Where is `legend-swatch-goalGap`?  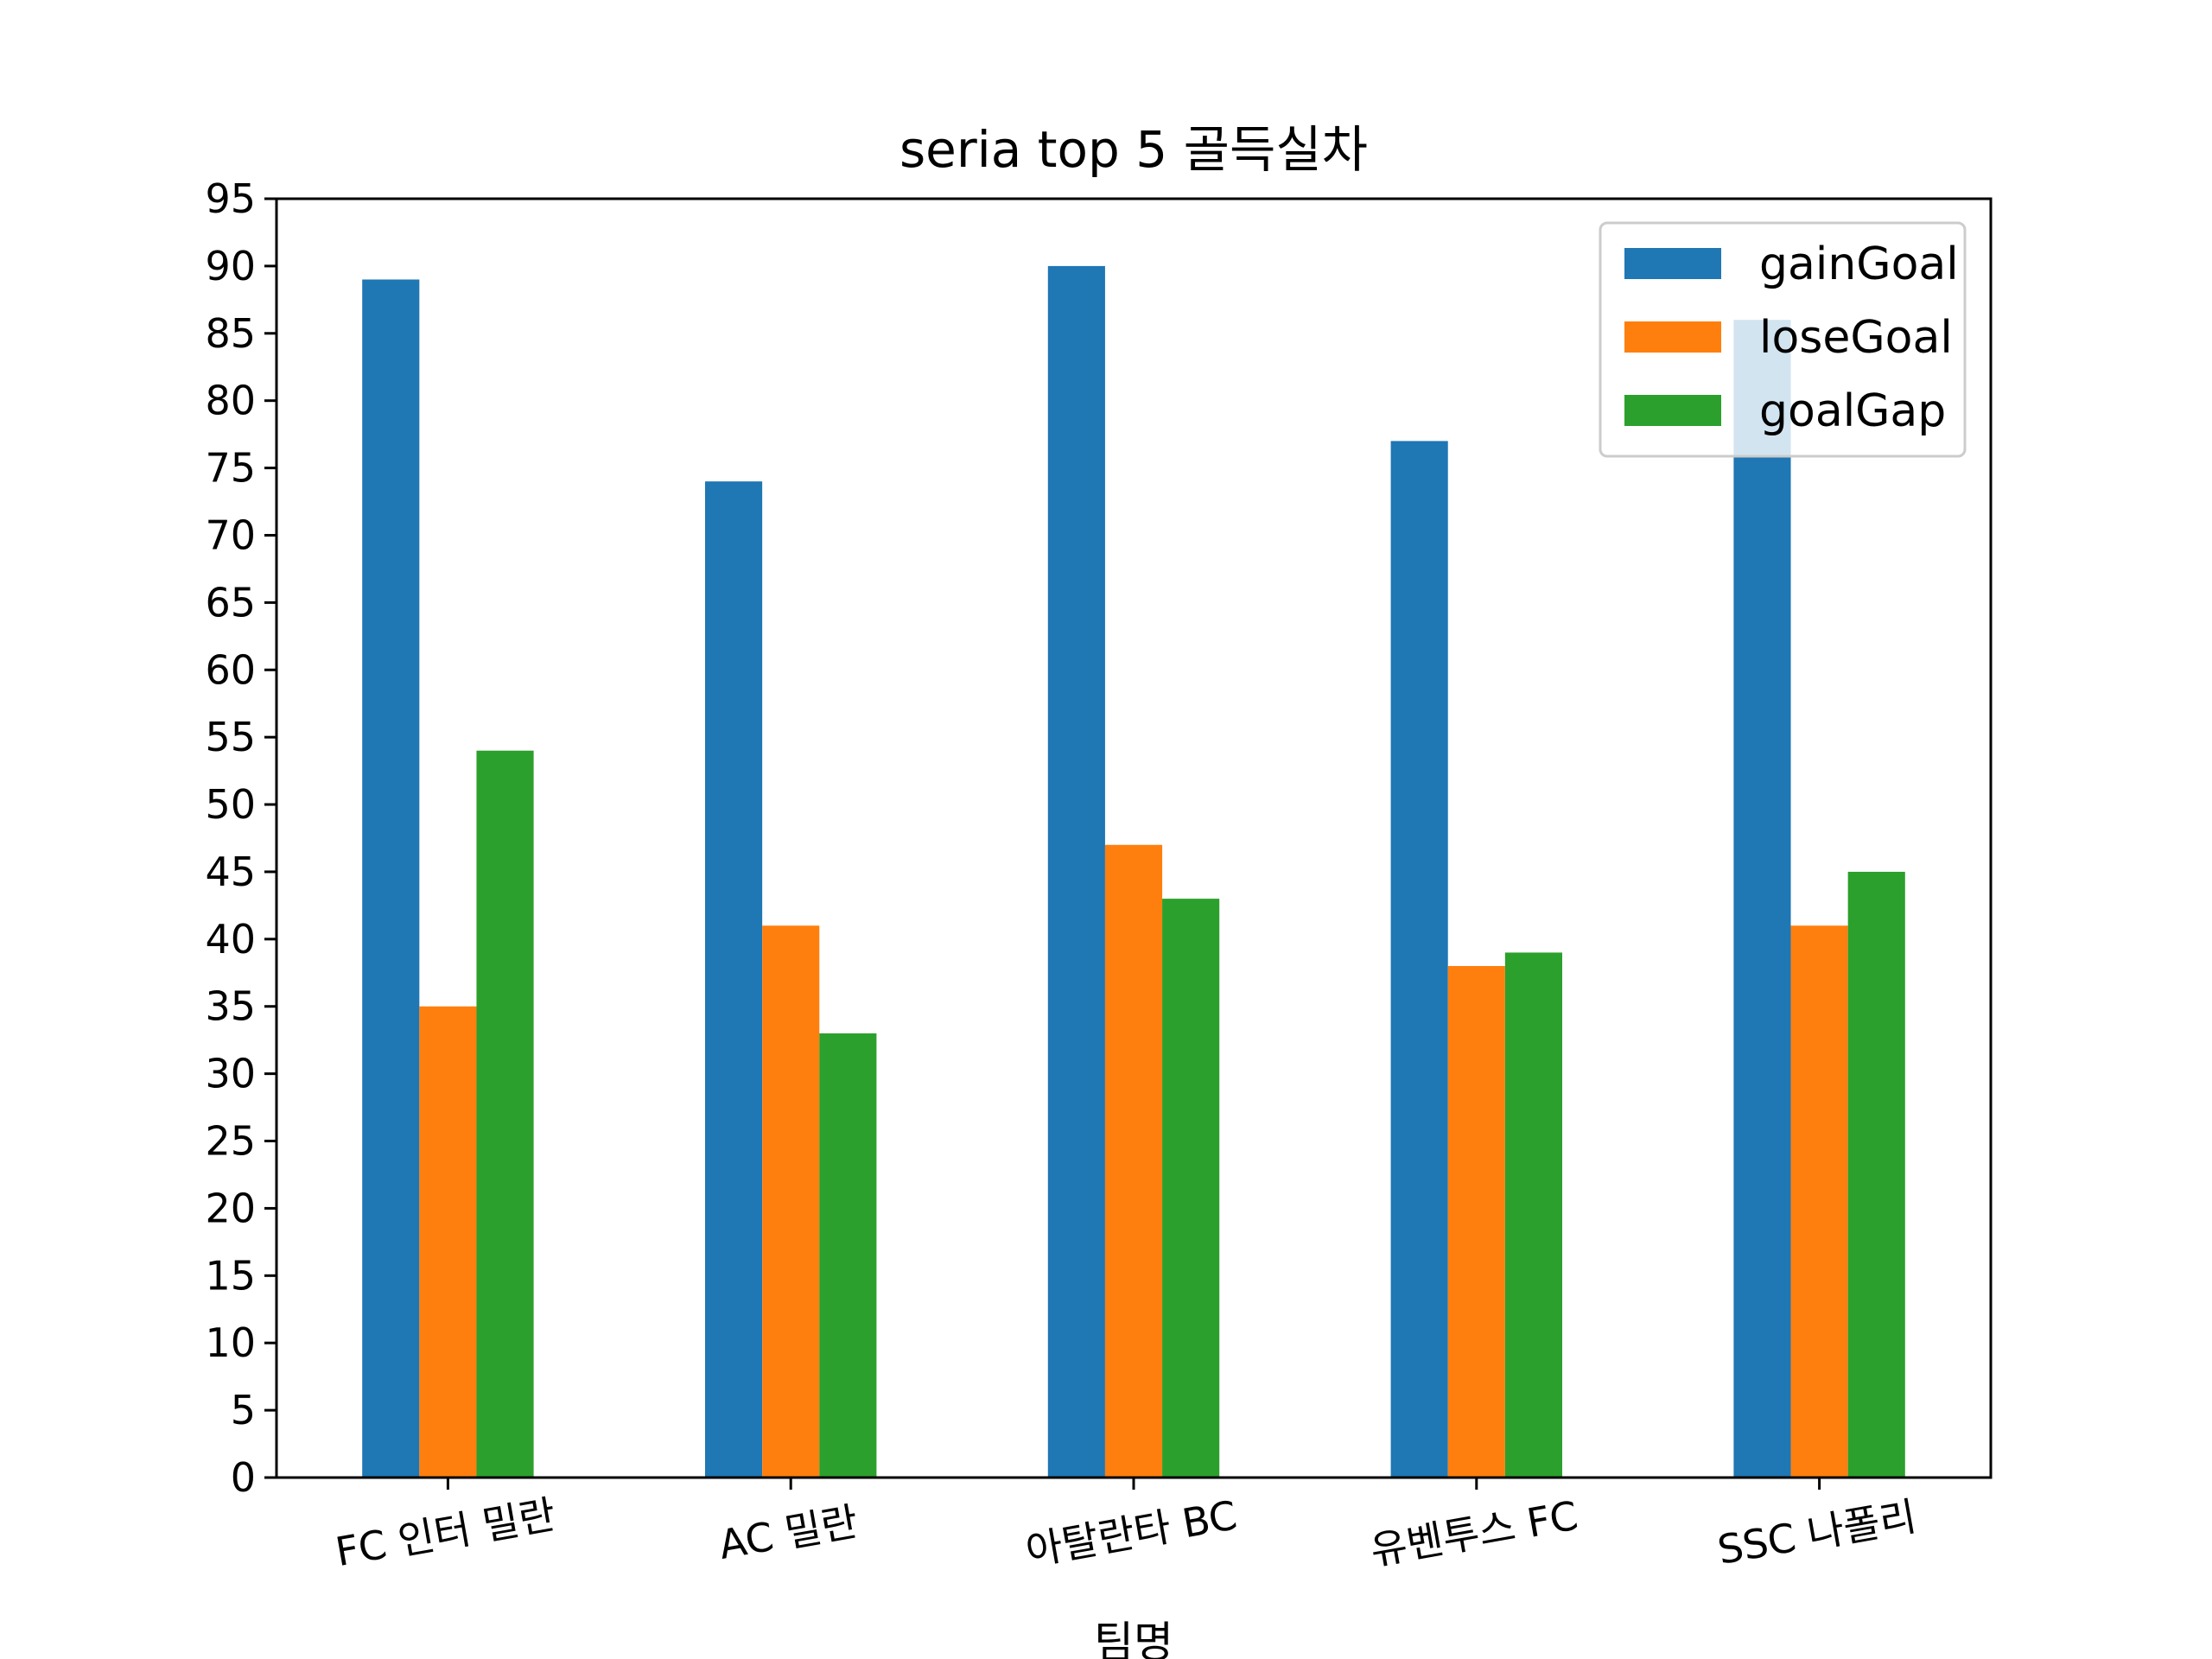 legend-swatch-goalGap is located at coordinates (1672, 410).